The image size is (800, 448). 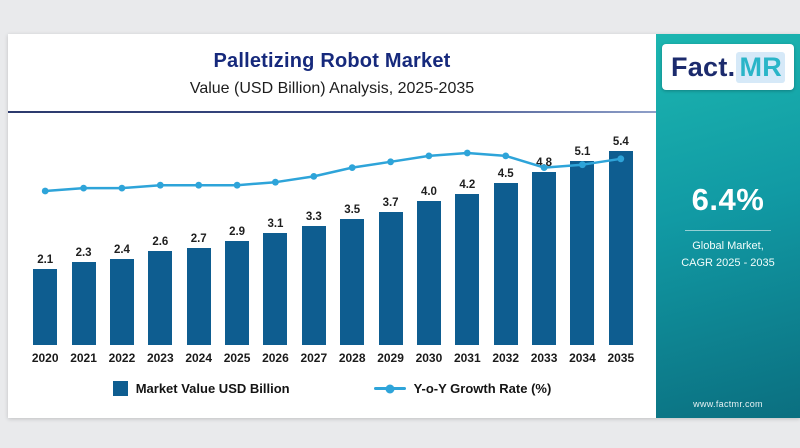 I want to click on x-axis-label: 2020, so click(x=45, y=358).